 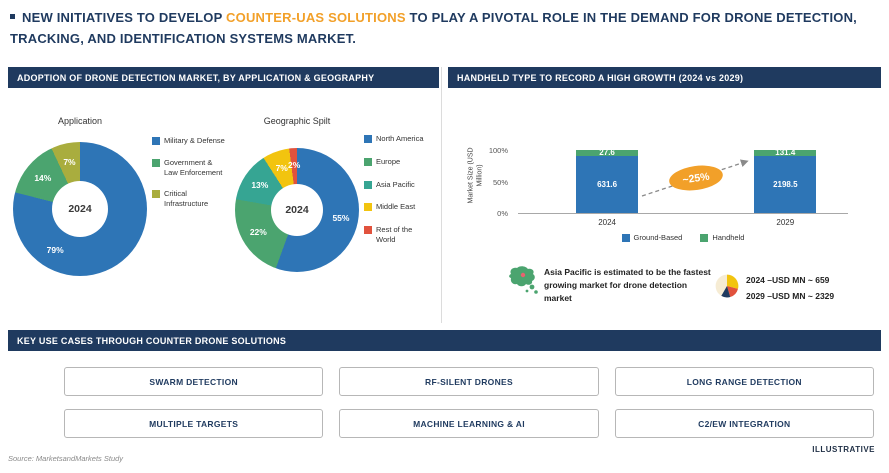 I want to click on legend-item: Critical Infrastructure, so click(x=190, y=199).